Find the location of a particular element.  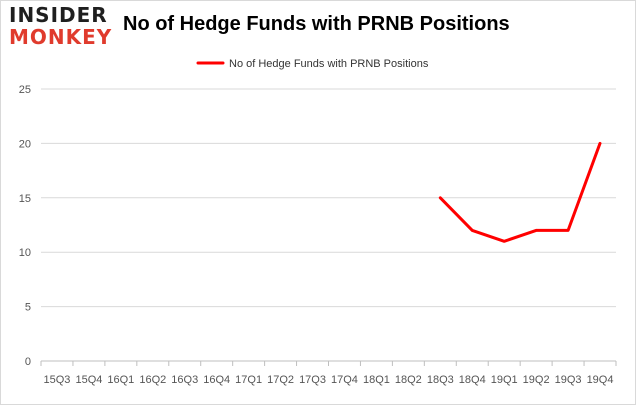

legend-label: No of Hedge Funds with PRNB Positions is located at coordinates (329, 64).